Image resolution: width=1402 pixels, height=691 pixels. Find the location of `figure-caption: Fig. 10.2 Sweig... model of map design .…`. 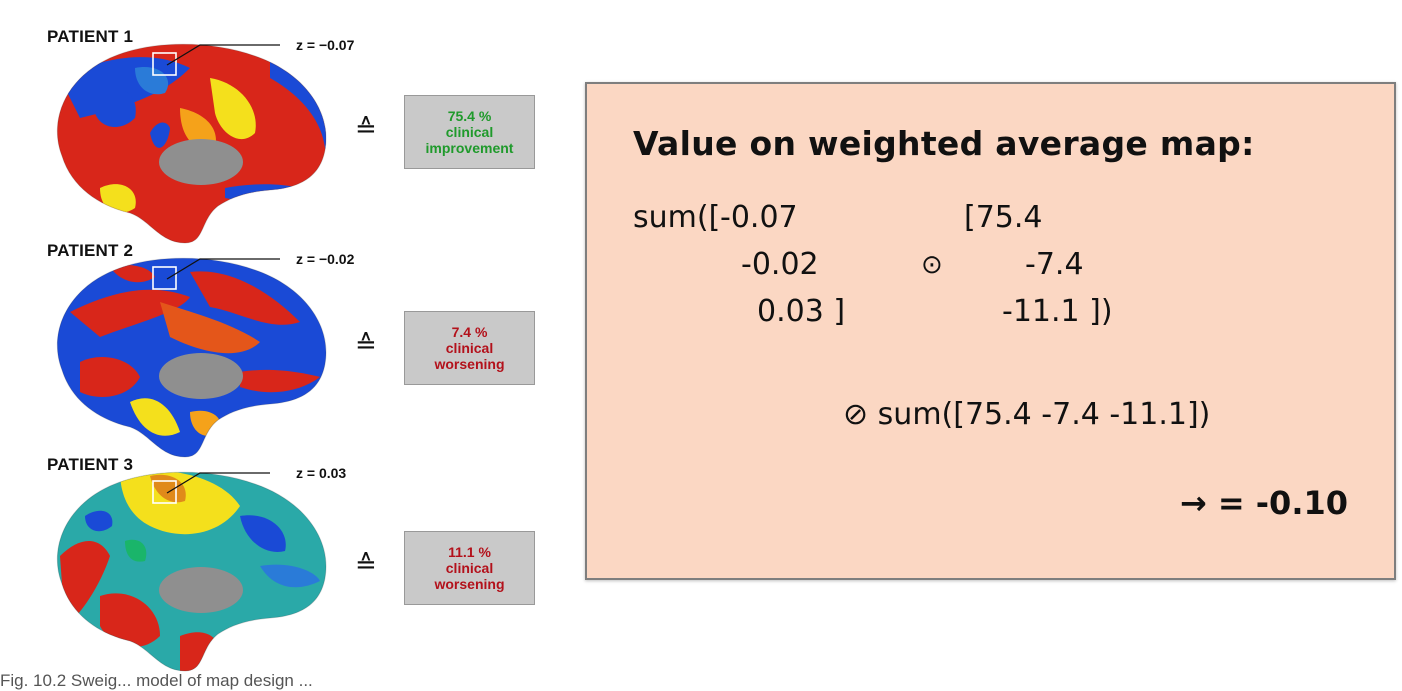

figure-caption: Fig. 10.2 Sweig... model of map design .… is located at coordinates (156, 680).